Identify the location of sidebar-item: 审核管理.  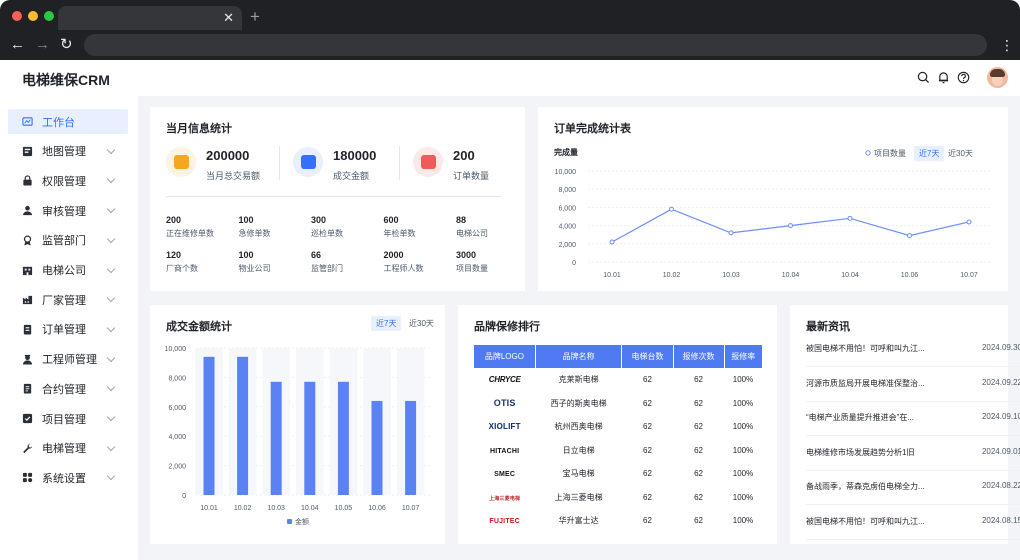
(68, 210).